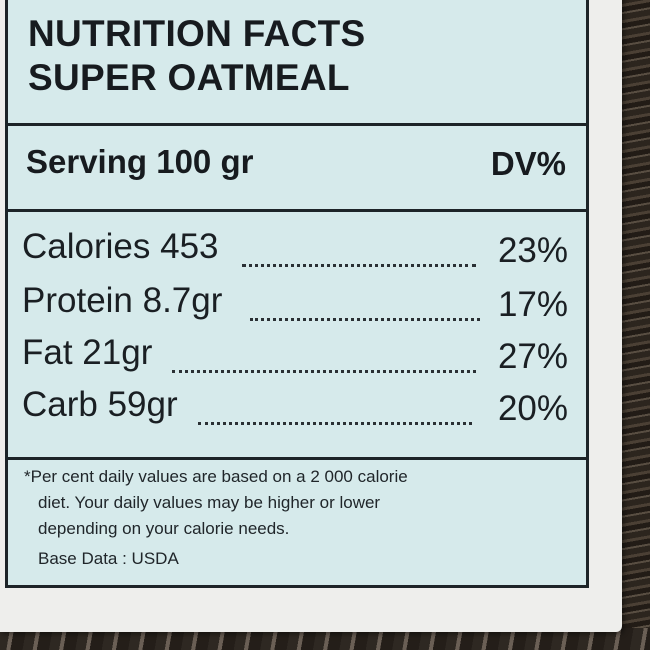 Image resolution: width=650 pixels, height=650 pixels. Describe the element at coordinates (532, 356) in the screenshot. I see `nutrient-dv: 27%` at that location.